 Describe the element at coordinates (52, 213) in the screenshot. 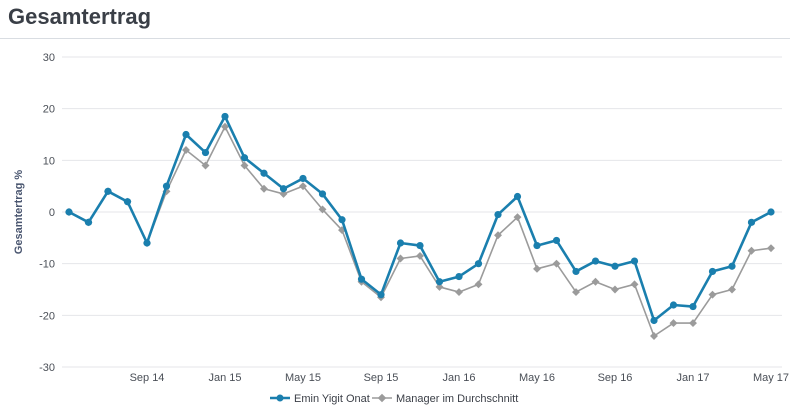

I see `y-tick-label: 0` at that location.